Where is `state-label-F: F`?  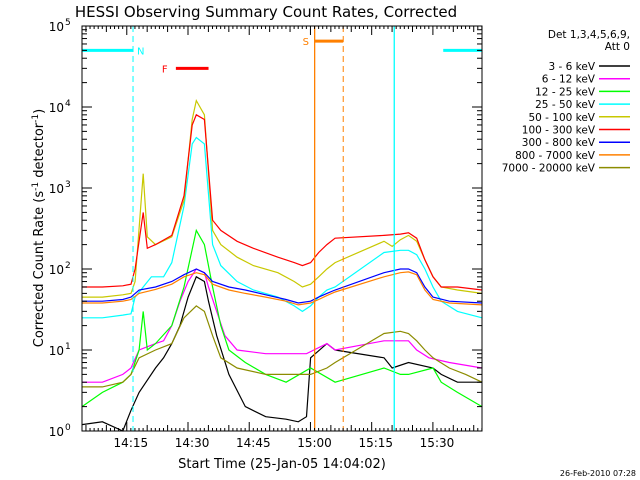 state-label-F: F is located at coordinates (165, 69).